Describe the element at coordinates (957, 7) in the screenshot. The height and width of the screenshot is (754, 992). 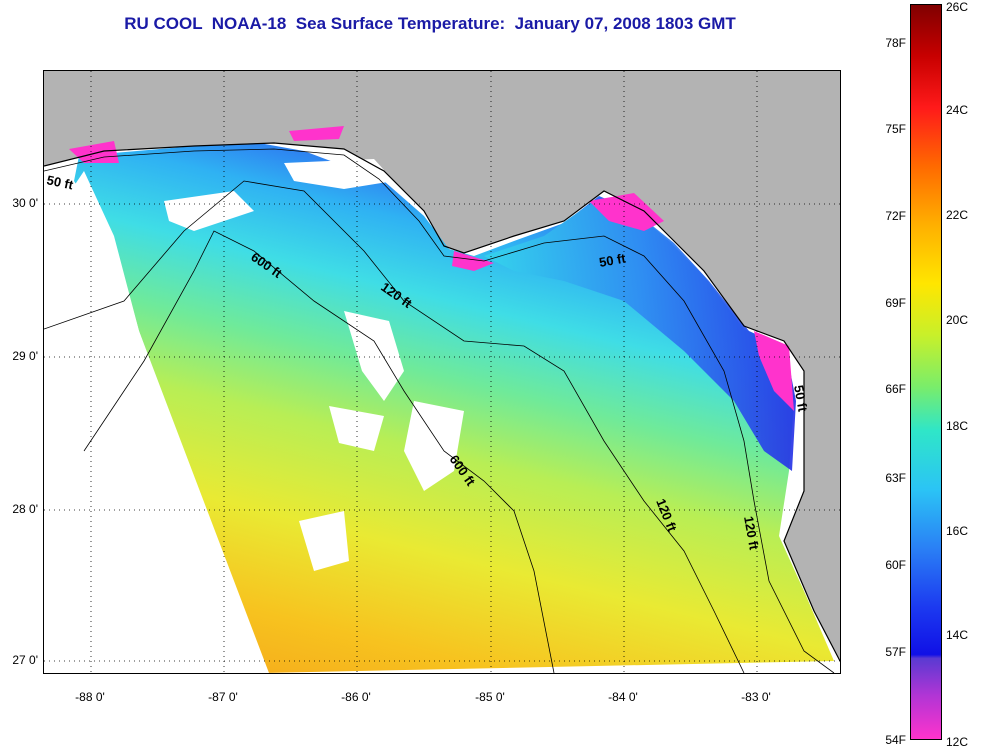
I see `colorbar-celsius-label: 26C` at that location.